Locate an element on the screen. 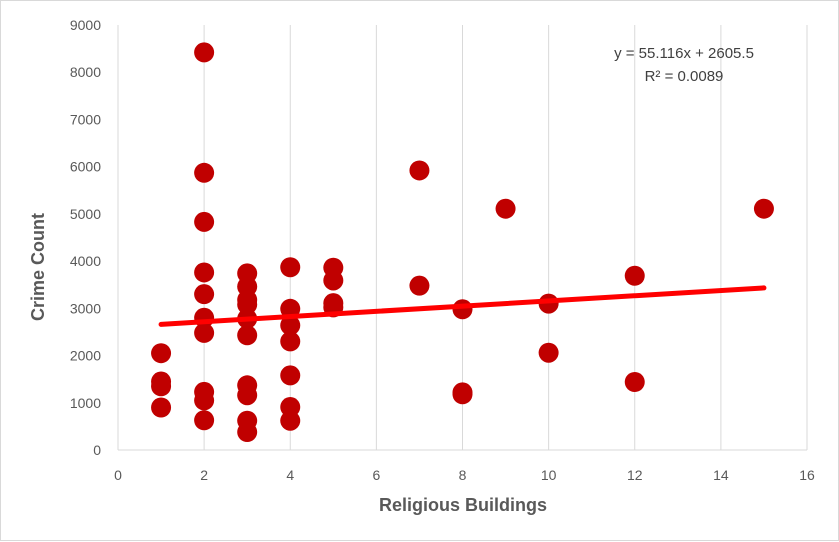  x-axis-title: Religious Buildings is located at coordinates (463, 505).